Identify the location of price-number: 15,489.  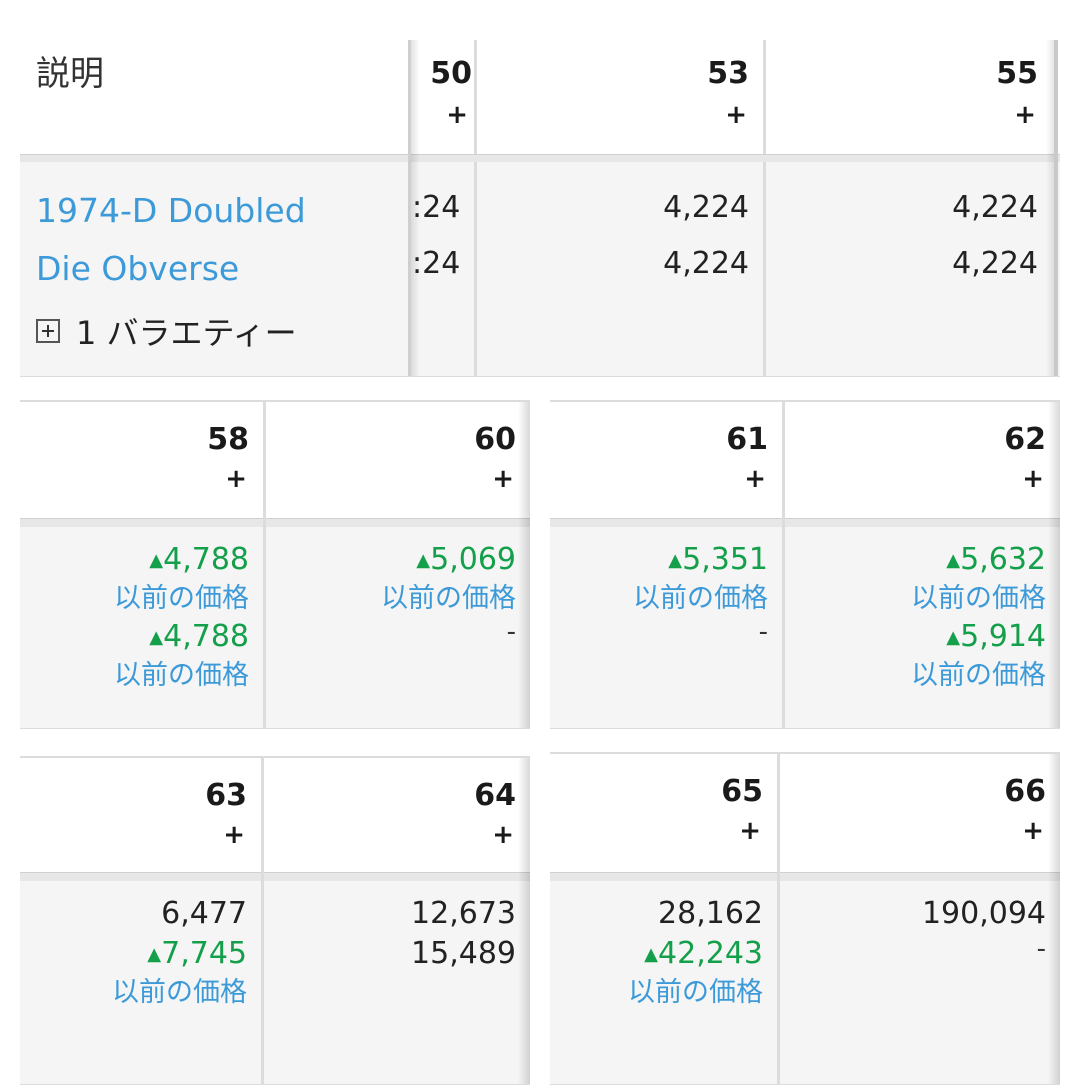
(463, 953).